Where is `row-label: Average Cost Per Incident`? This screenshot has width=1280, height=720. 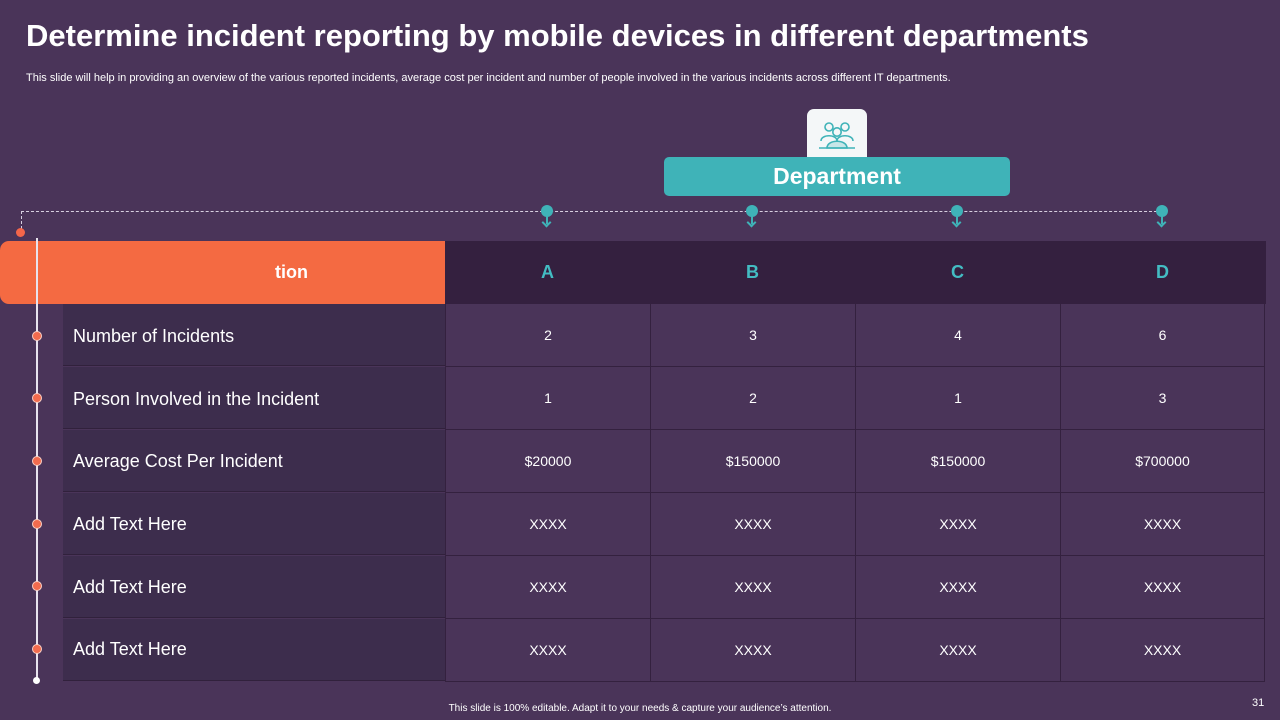
row-label: Average Cost Per Incident is located at coordinates (178, 461).